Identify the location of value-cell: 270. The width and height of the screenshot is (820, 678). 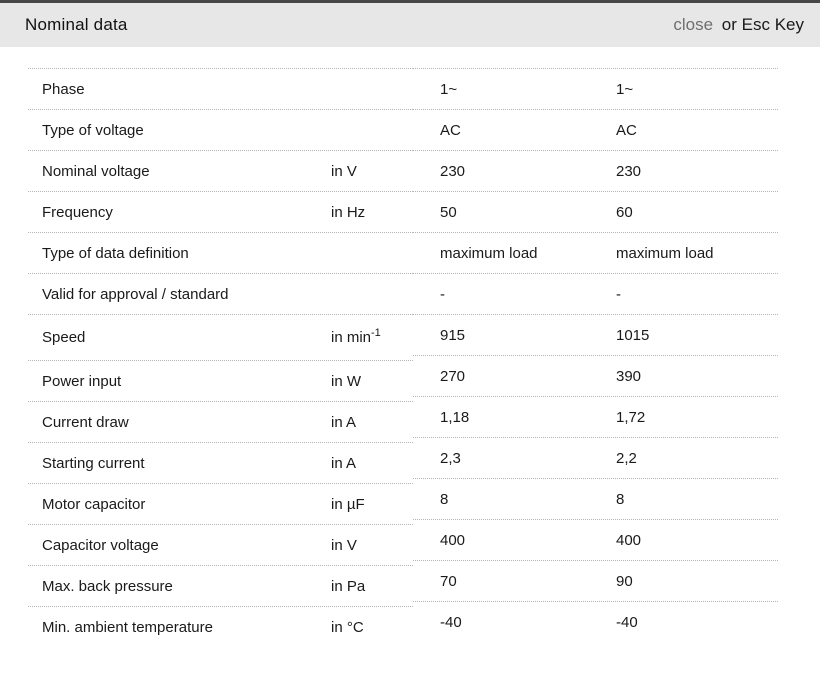
(453, 376).